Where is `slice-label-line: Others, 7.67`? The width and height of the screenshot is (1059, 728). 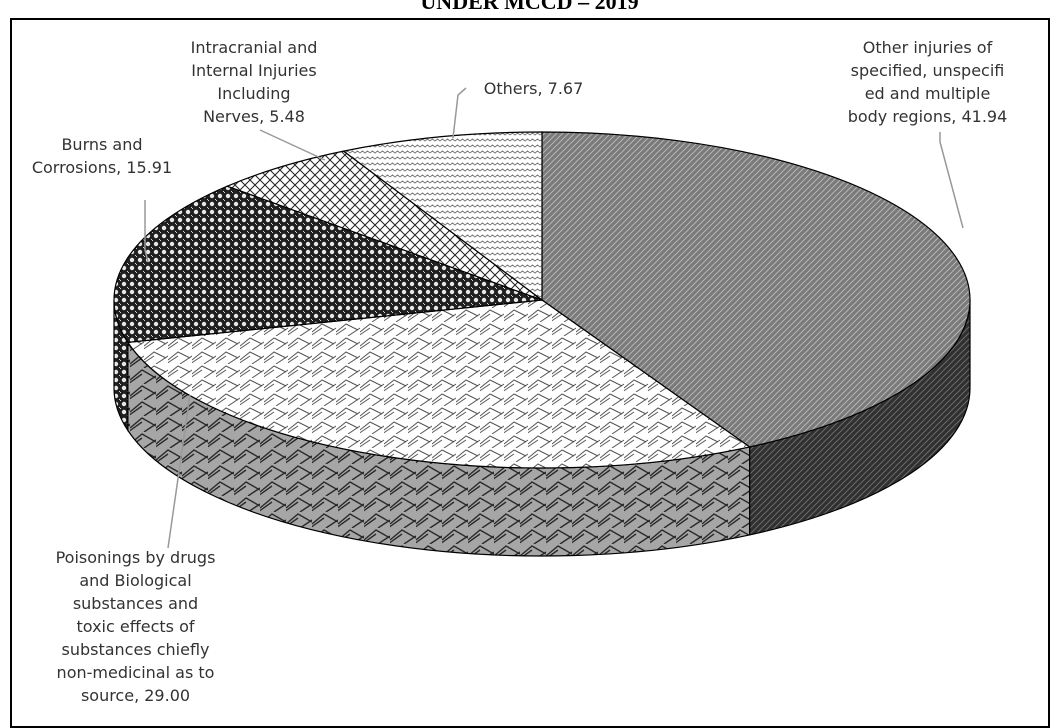
slice-label-line: Others, 7.67 is located at coordinates (533, 88).